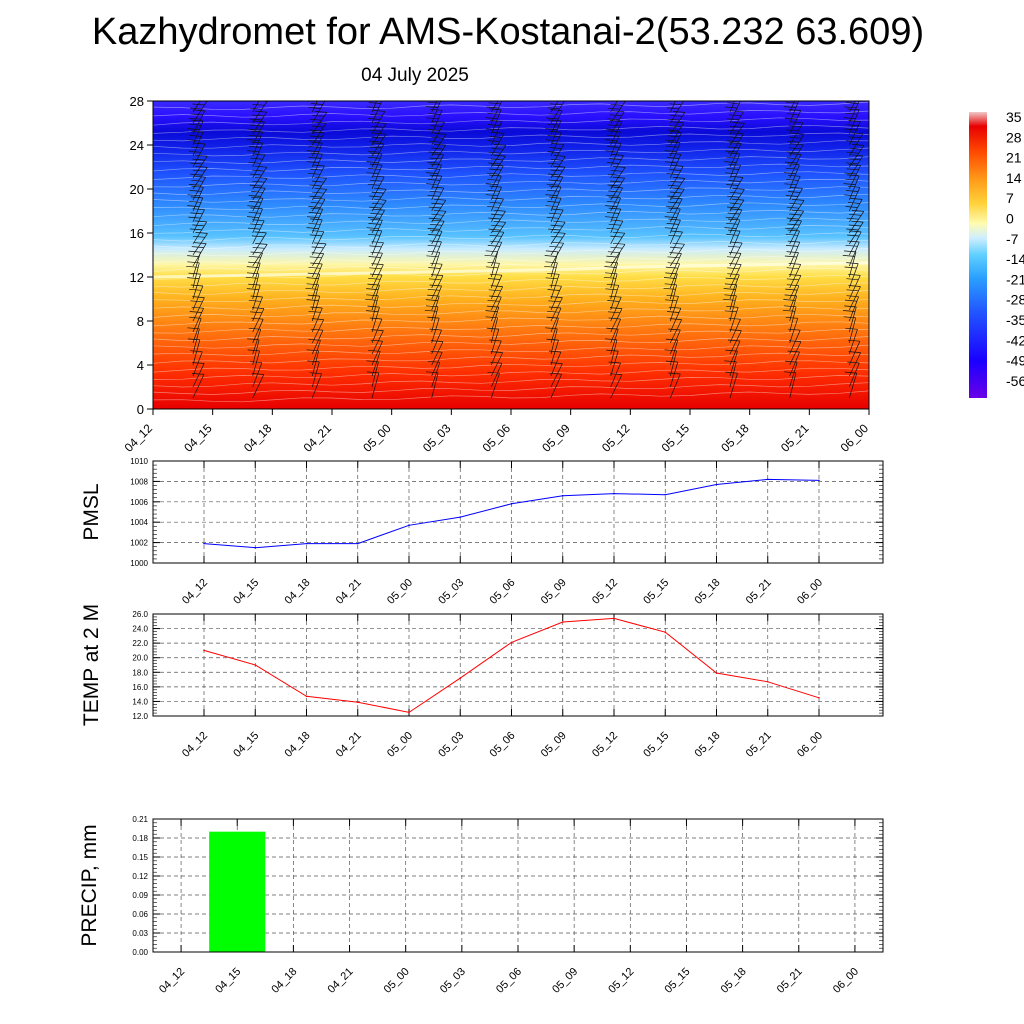  I want to click on colorbar-label: 0, so click(1010, 219).